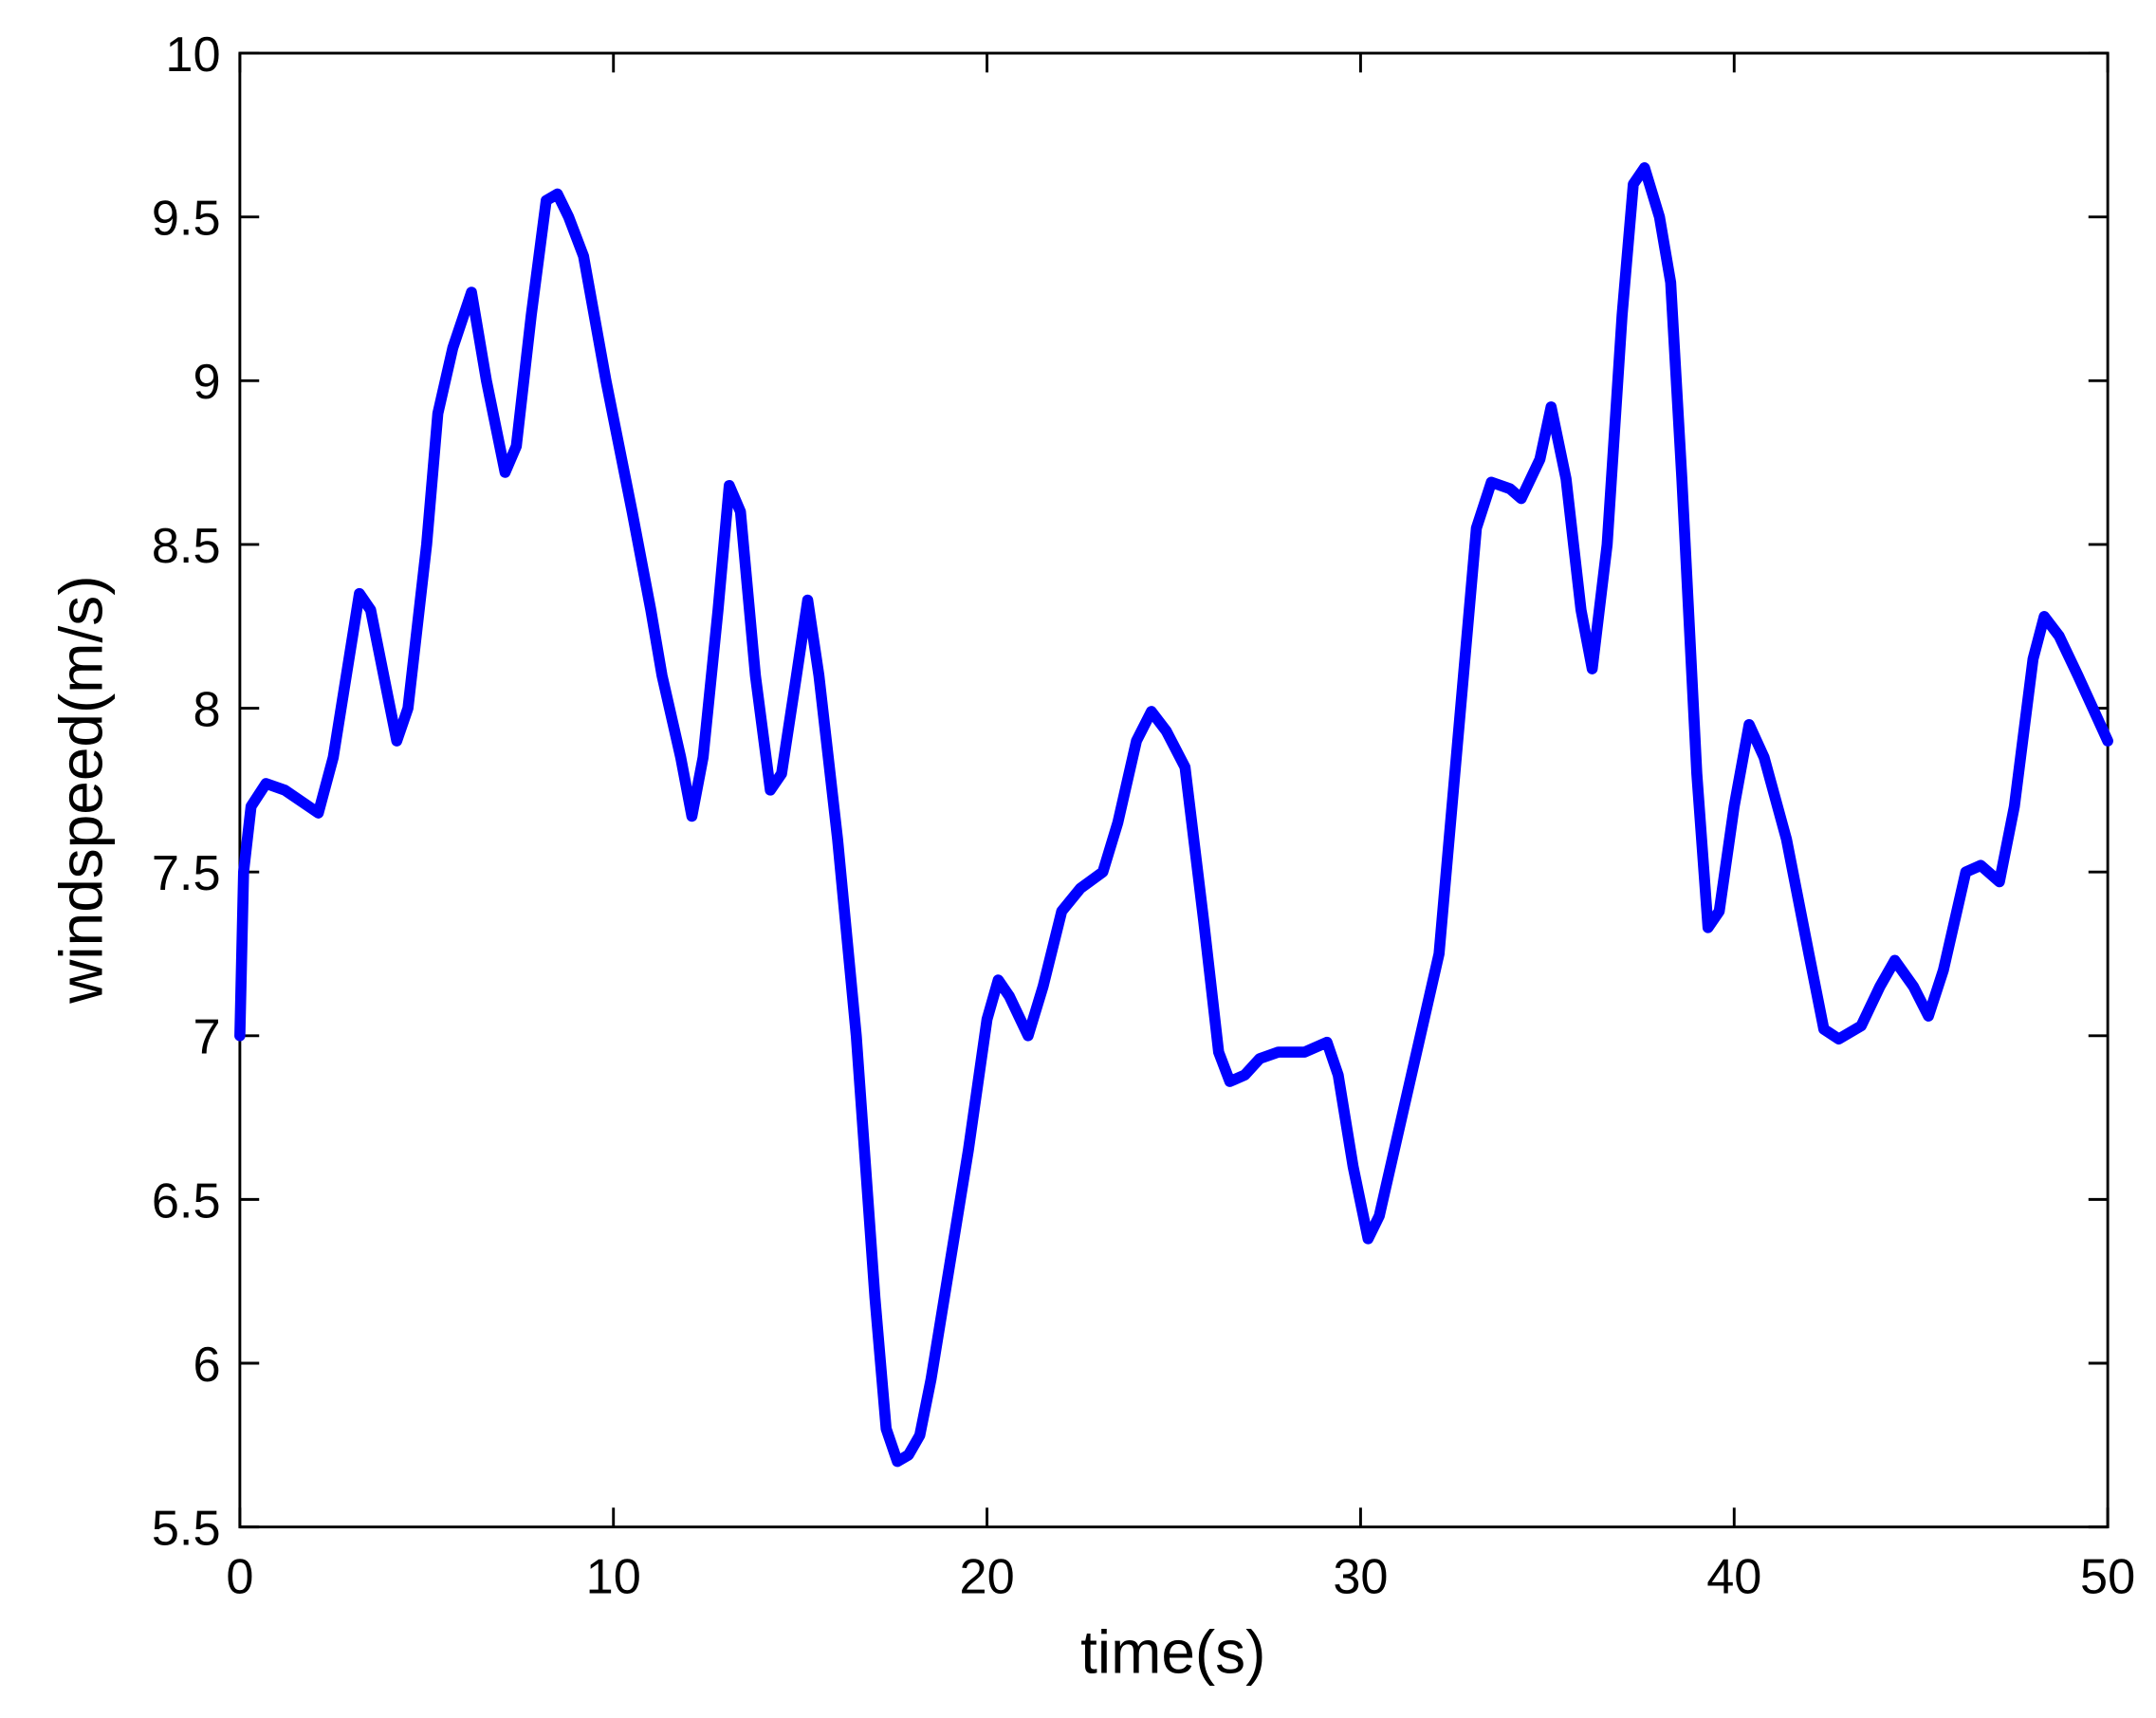 This screenshot has width=2156, height=1718. What do you see at coordinates (2107, 1577) in the screenshot?
I see `x-tick-label: 50` at bounding box center [2107, 1577].